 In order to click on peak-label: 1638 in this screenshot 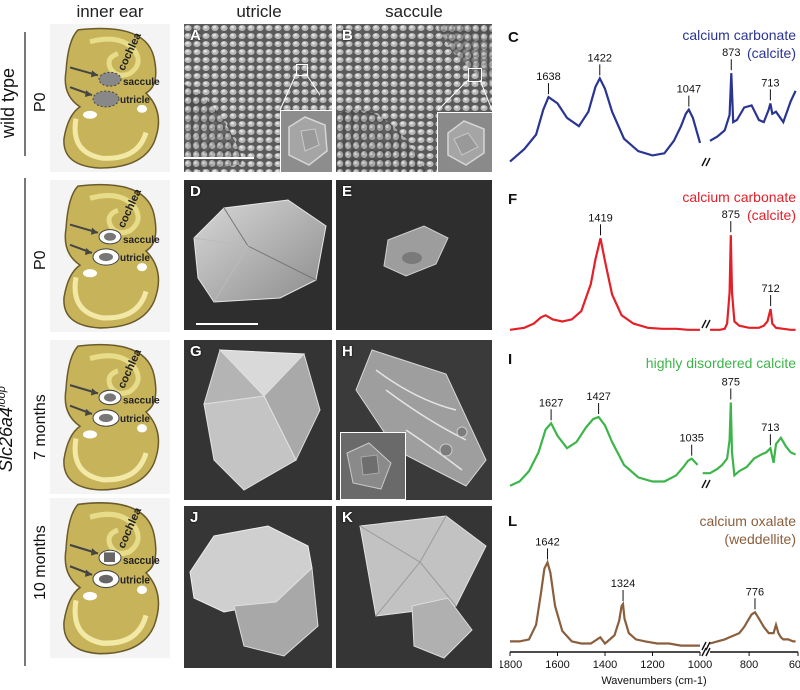, I will do `click(548, 77)`.